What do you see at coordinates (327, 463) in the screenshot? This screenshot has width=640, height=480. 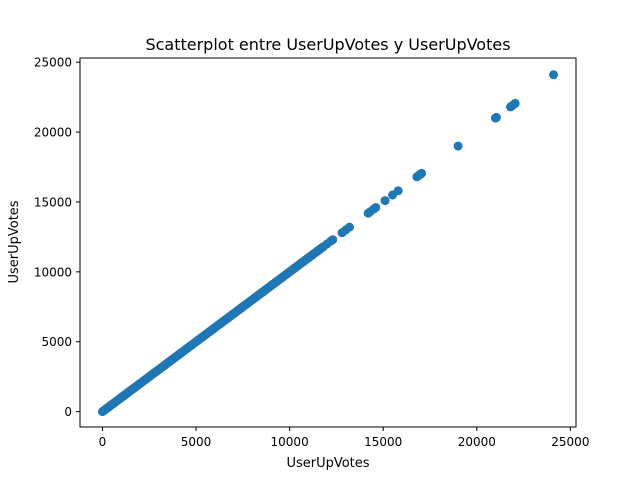 I see `x-axis-label: UserUpVotes` at bounding box center [327, 463].